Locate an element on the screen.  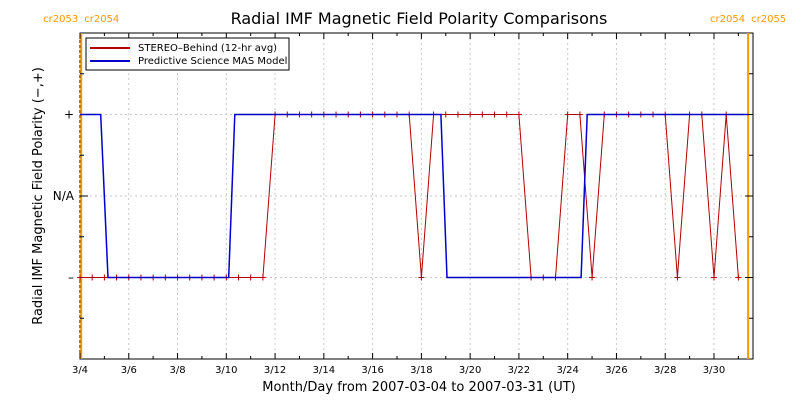
x-tick-label: 3/26 is located at coordinates (616, 370).